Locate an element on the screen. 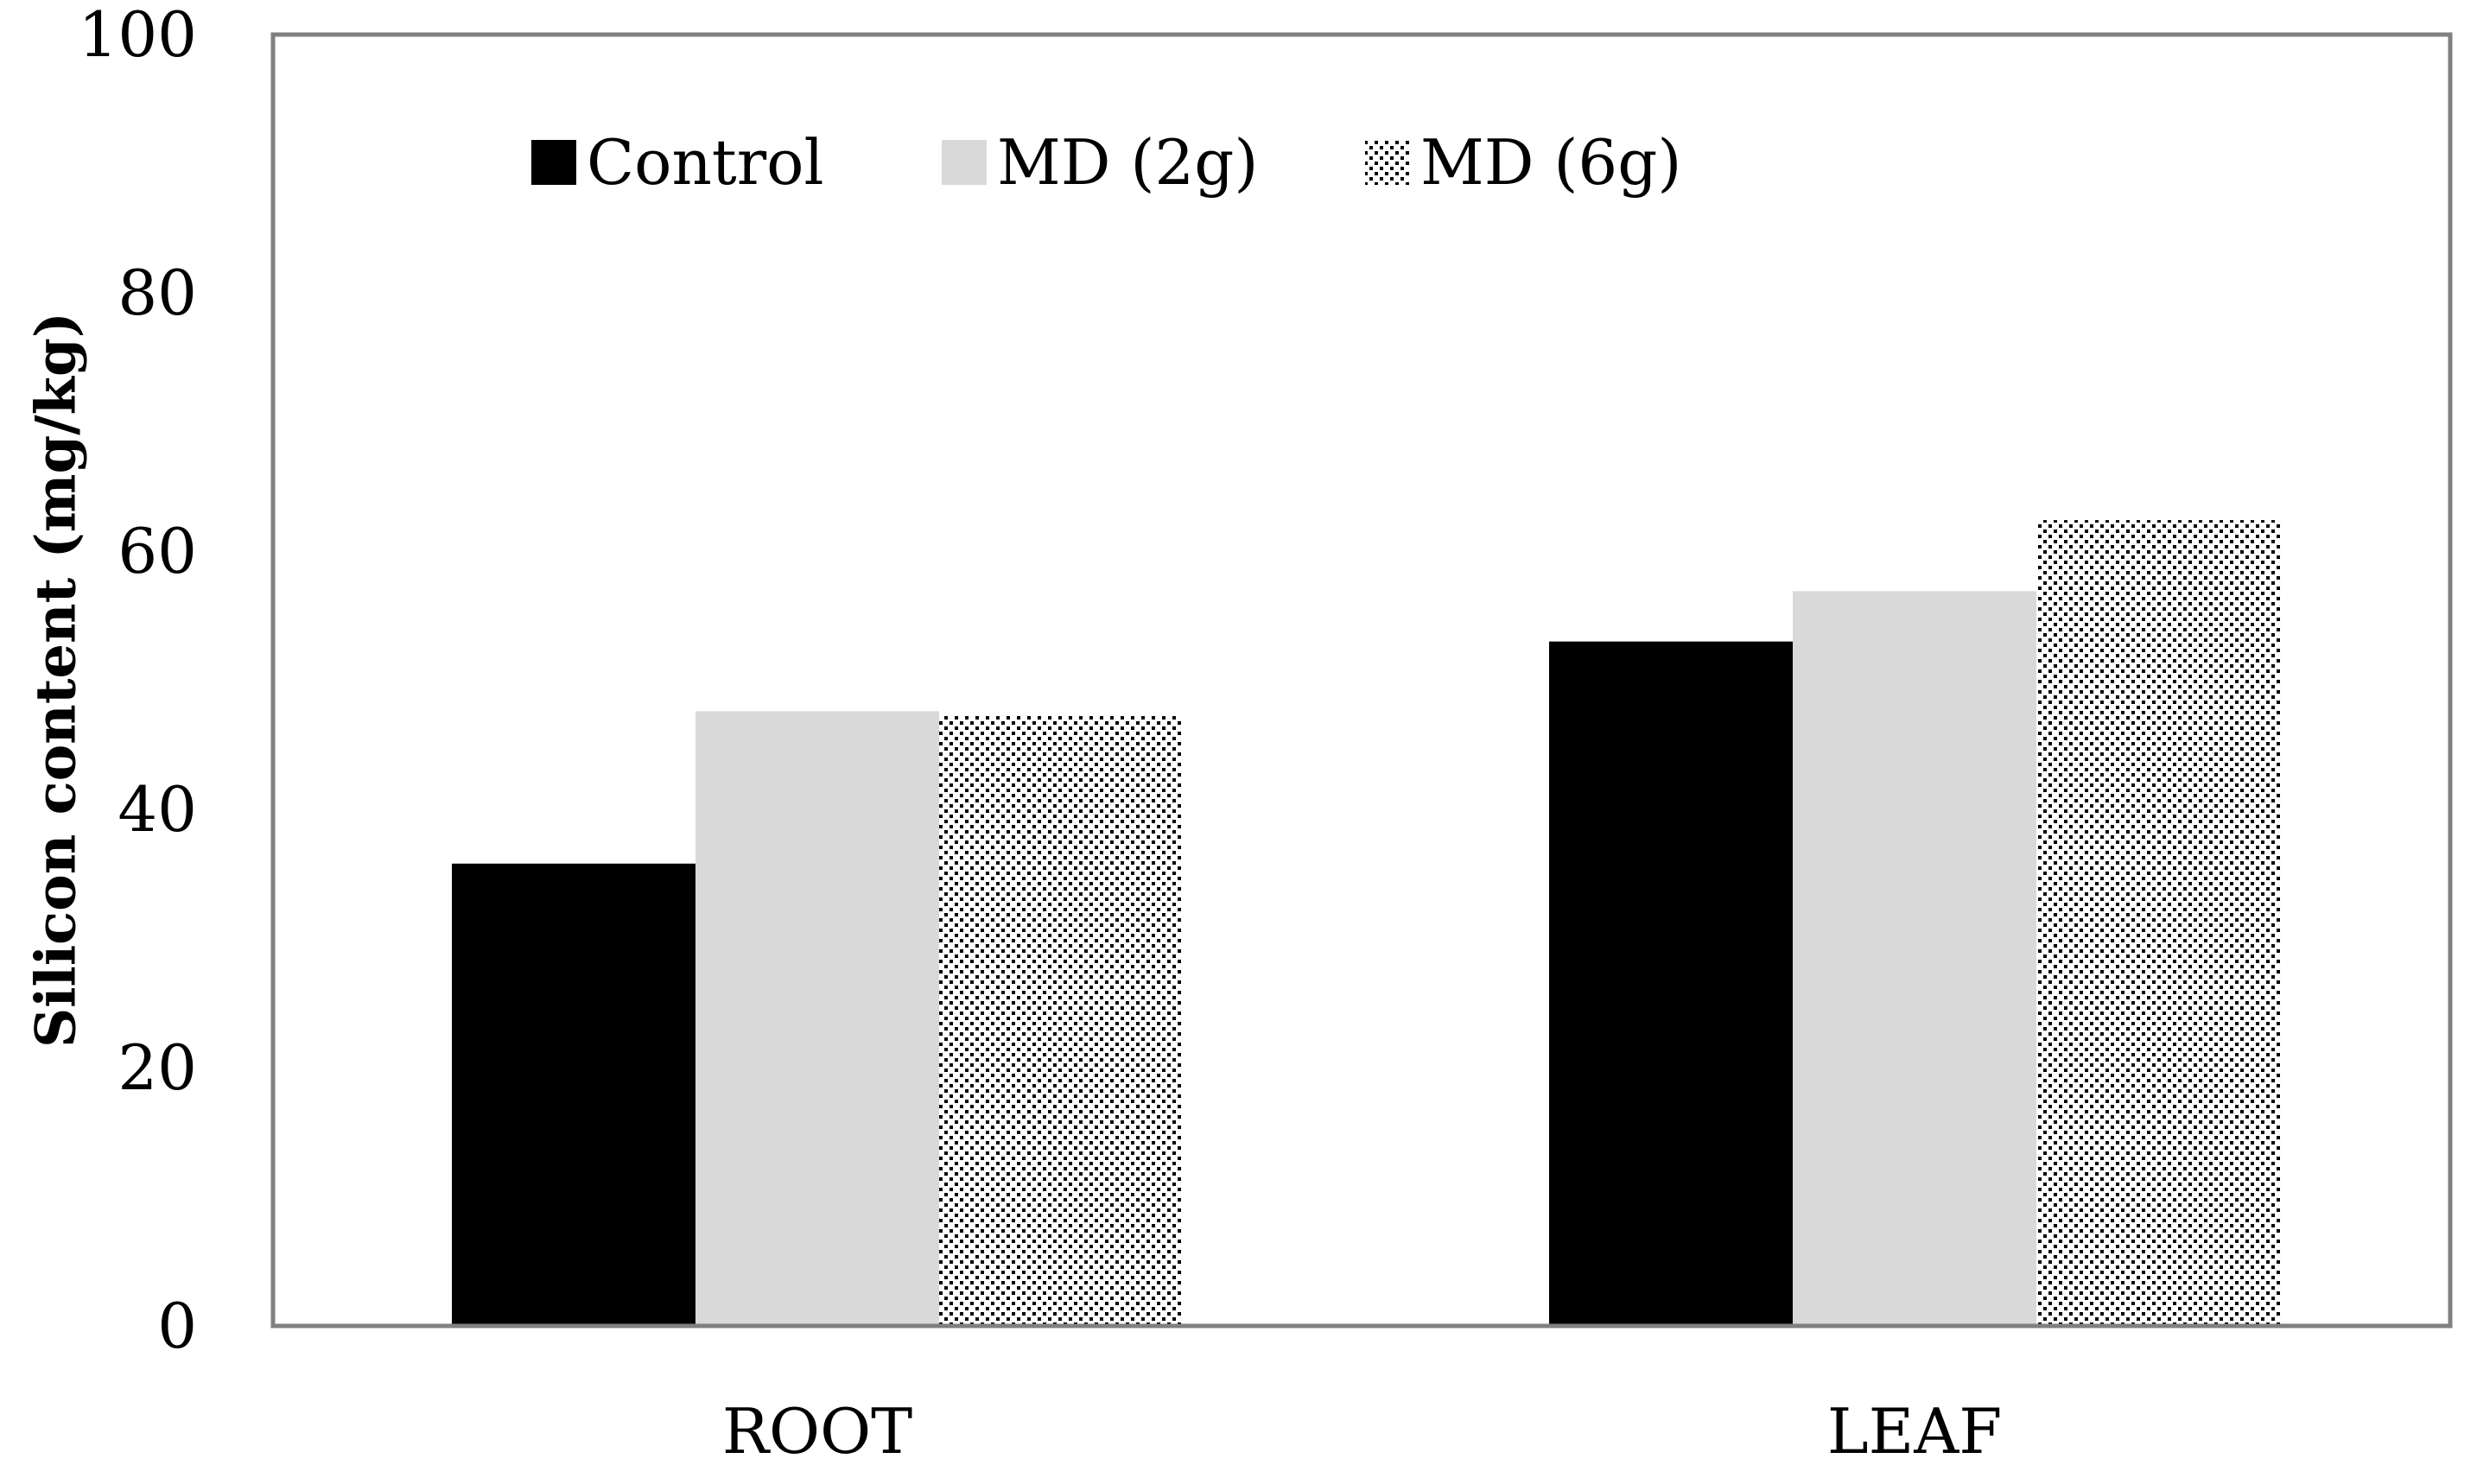  y-axis-tick-labels: 0 20 40 60 80 100 is located at coordinates (138, 681).